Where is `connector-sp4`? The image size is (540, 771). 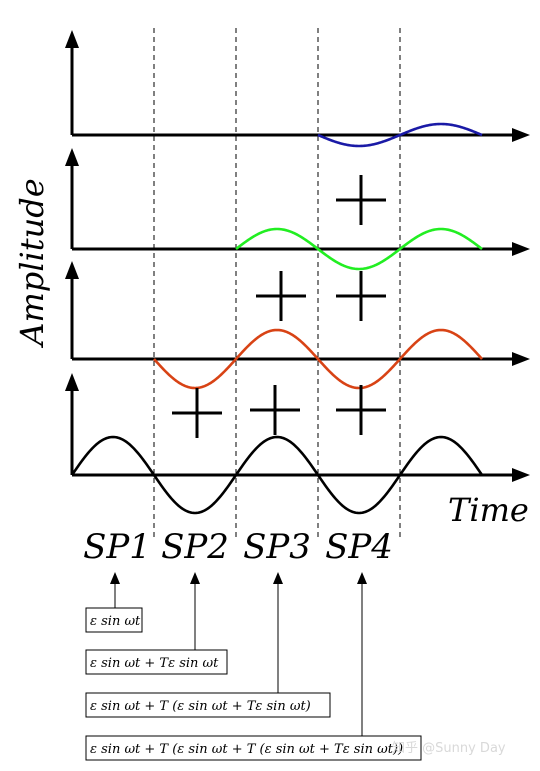 connector-sp4 is located at coordinates (362, 654).